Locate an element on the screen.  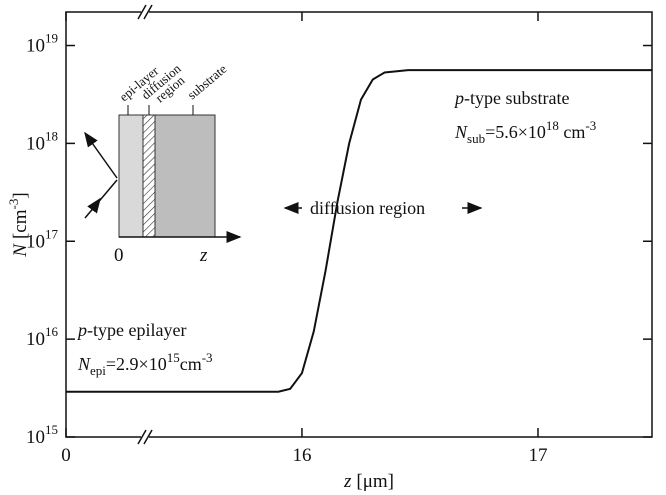
x-tick-label: 16 is located at coordinates (301, 455).